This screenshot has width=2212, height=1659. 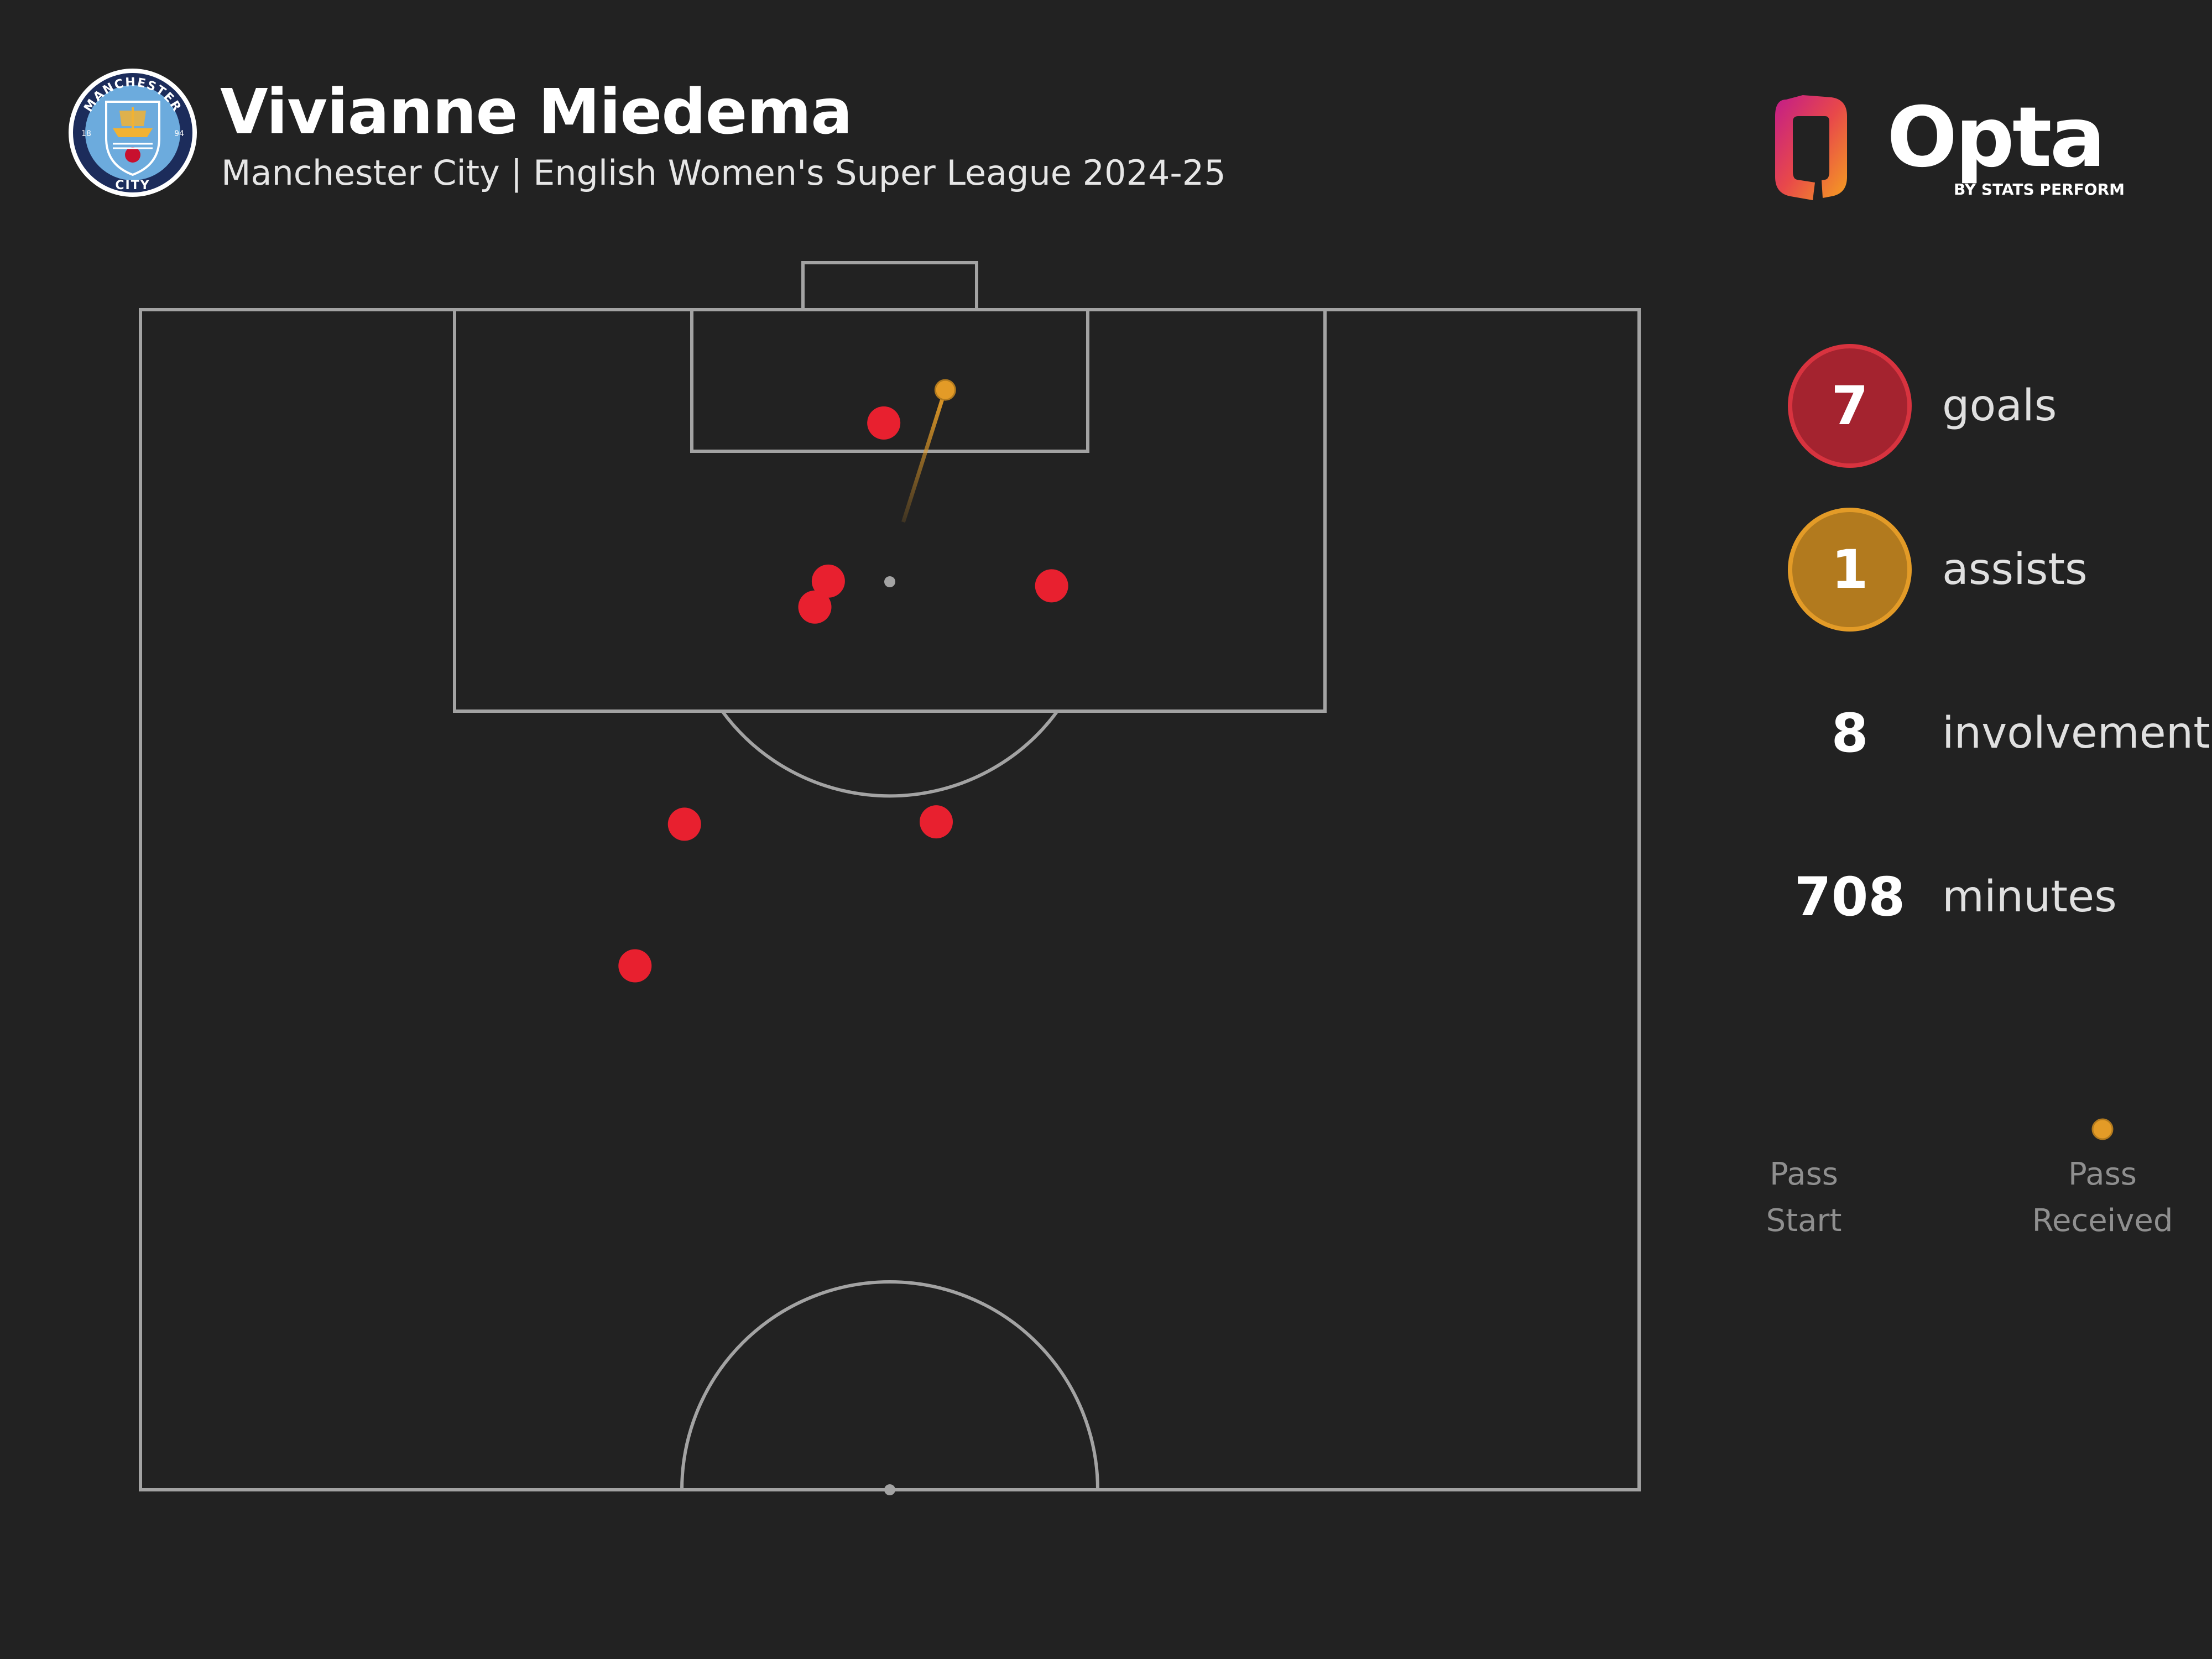 What do you see at coordinates (2040, 190) in the screenshot?
I see `opta-tagline: BY STATS PERFORM` at bounding box center [2040, 190].